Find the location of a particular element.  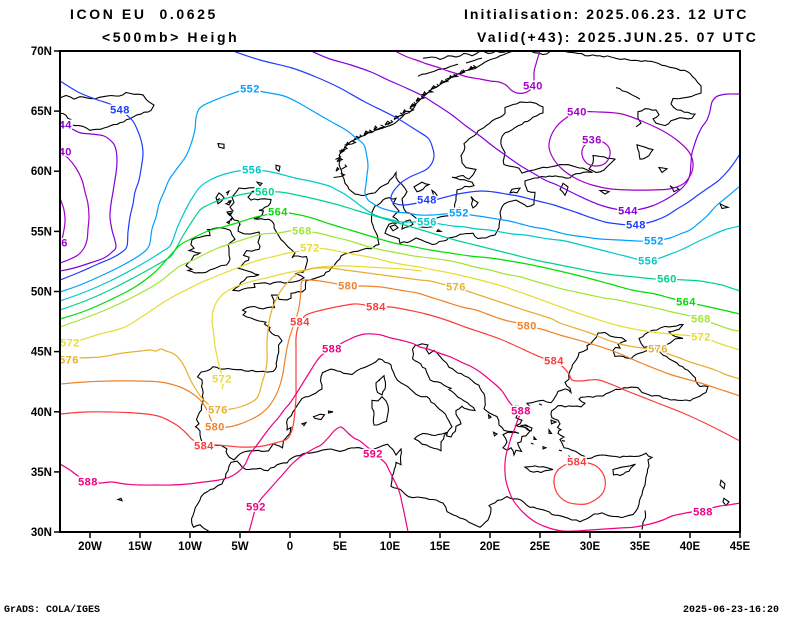

svg-text: 35N is located at coordinates (41, 473).